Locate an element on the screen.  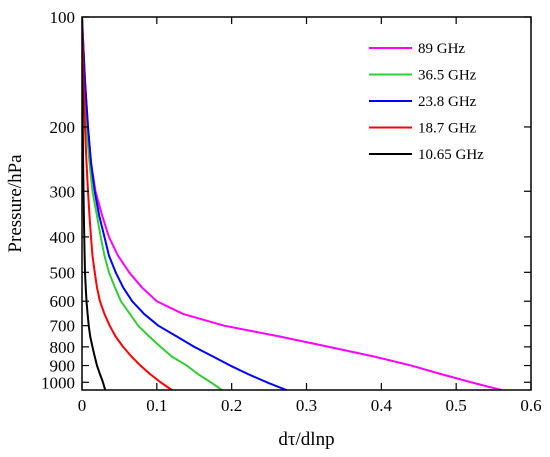
x-tick-label-4: 0.4 is located at coordinates (382, 405).